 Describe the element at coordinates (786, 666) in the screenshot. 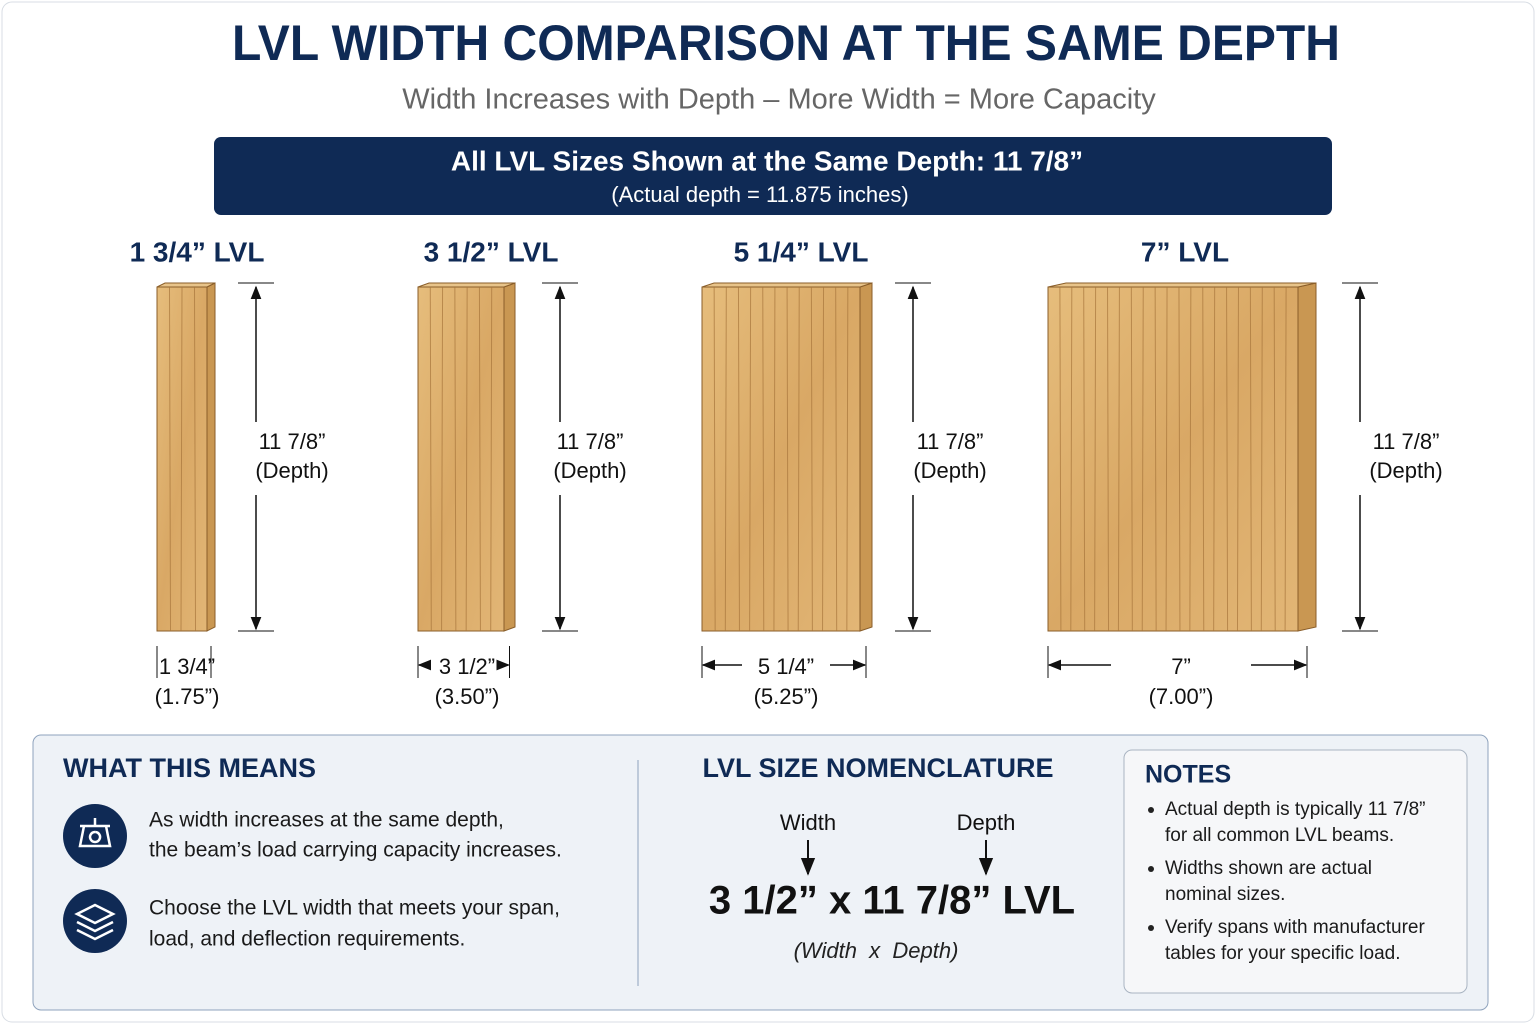

I see `width-value: 5 1/4”` at that location.